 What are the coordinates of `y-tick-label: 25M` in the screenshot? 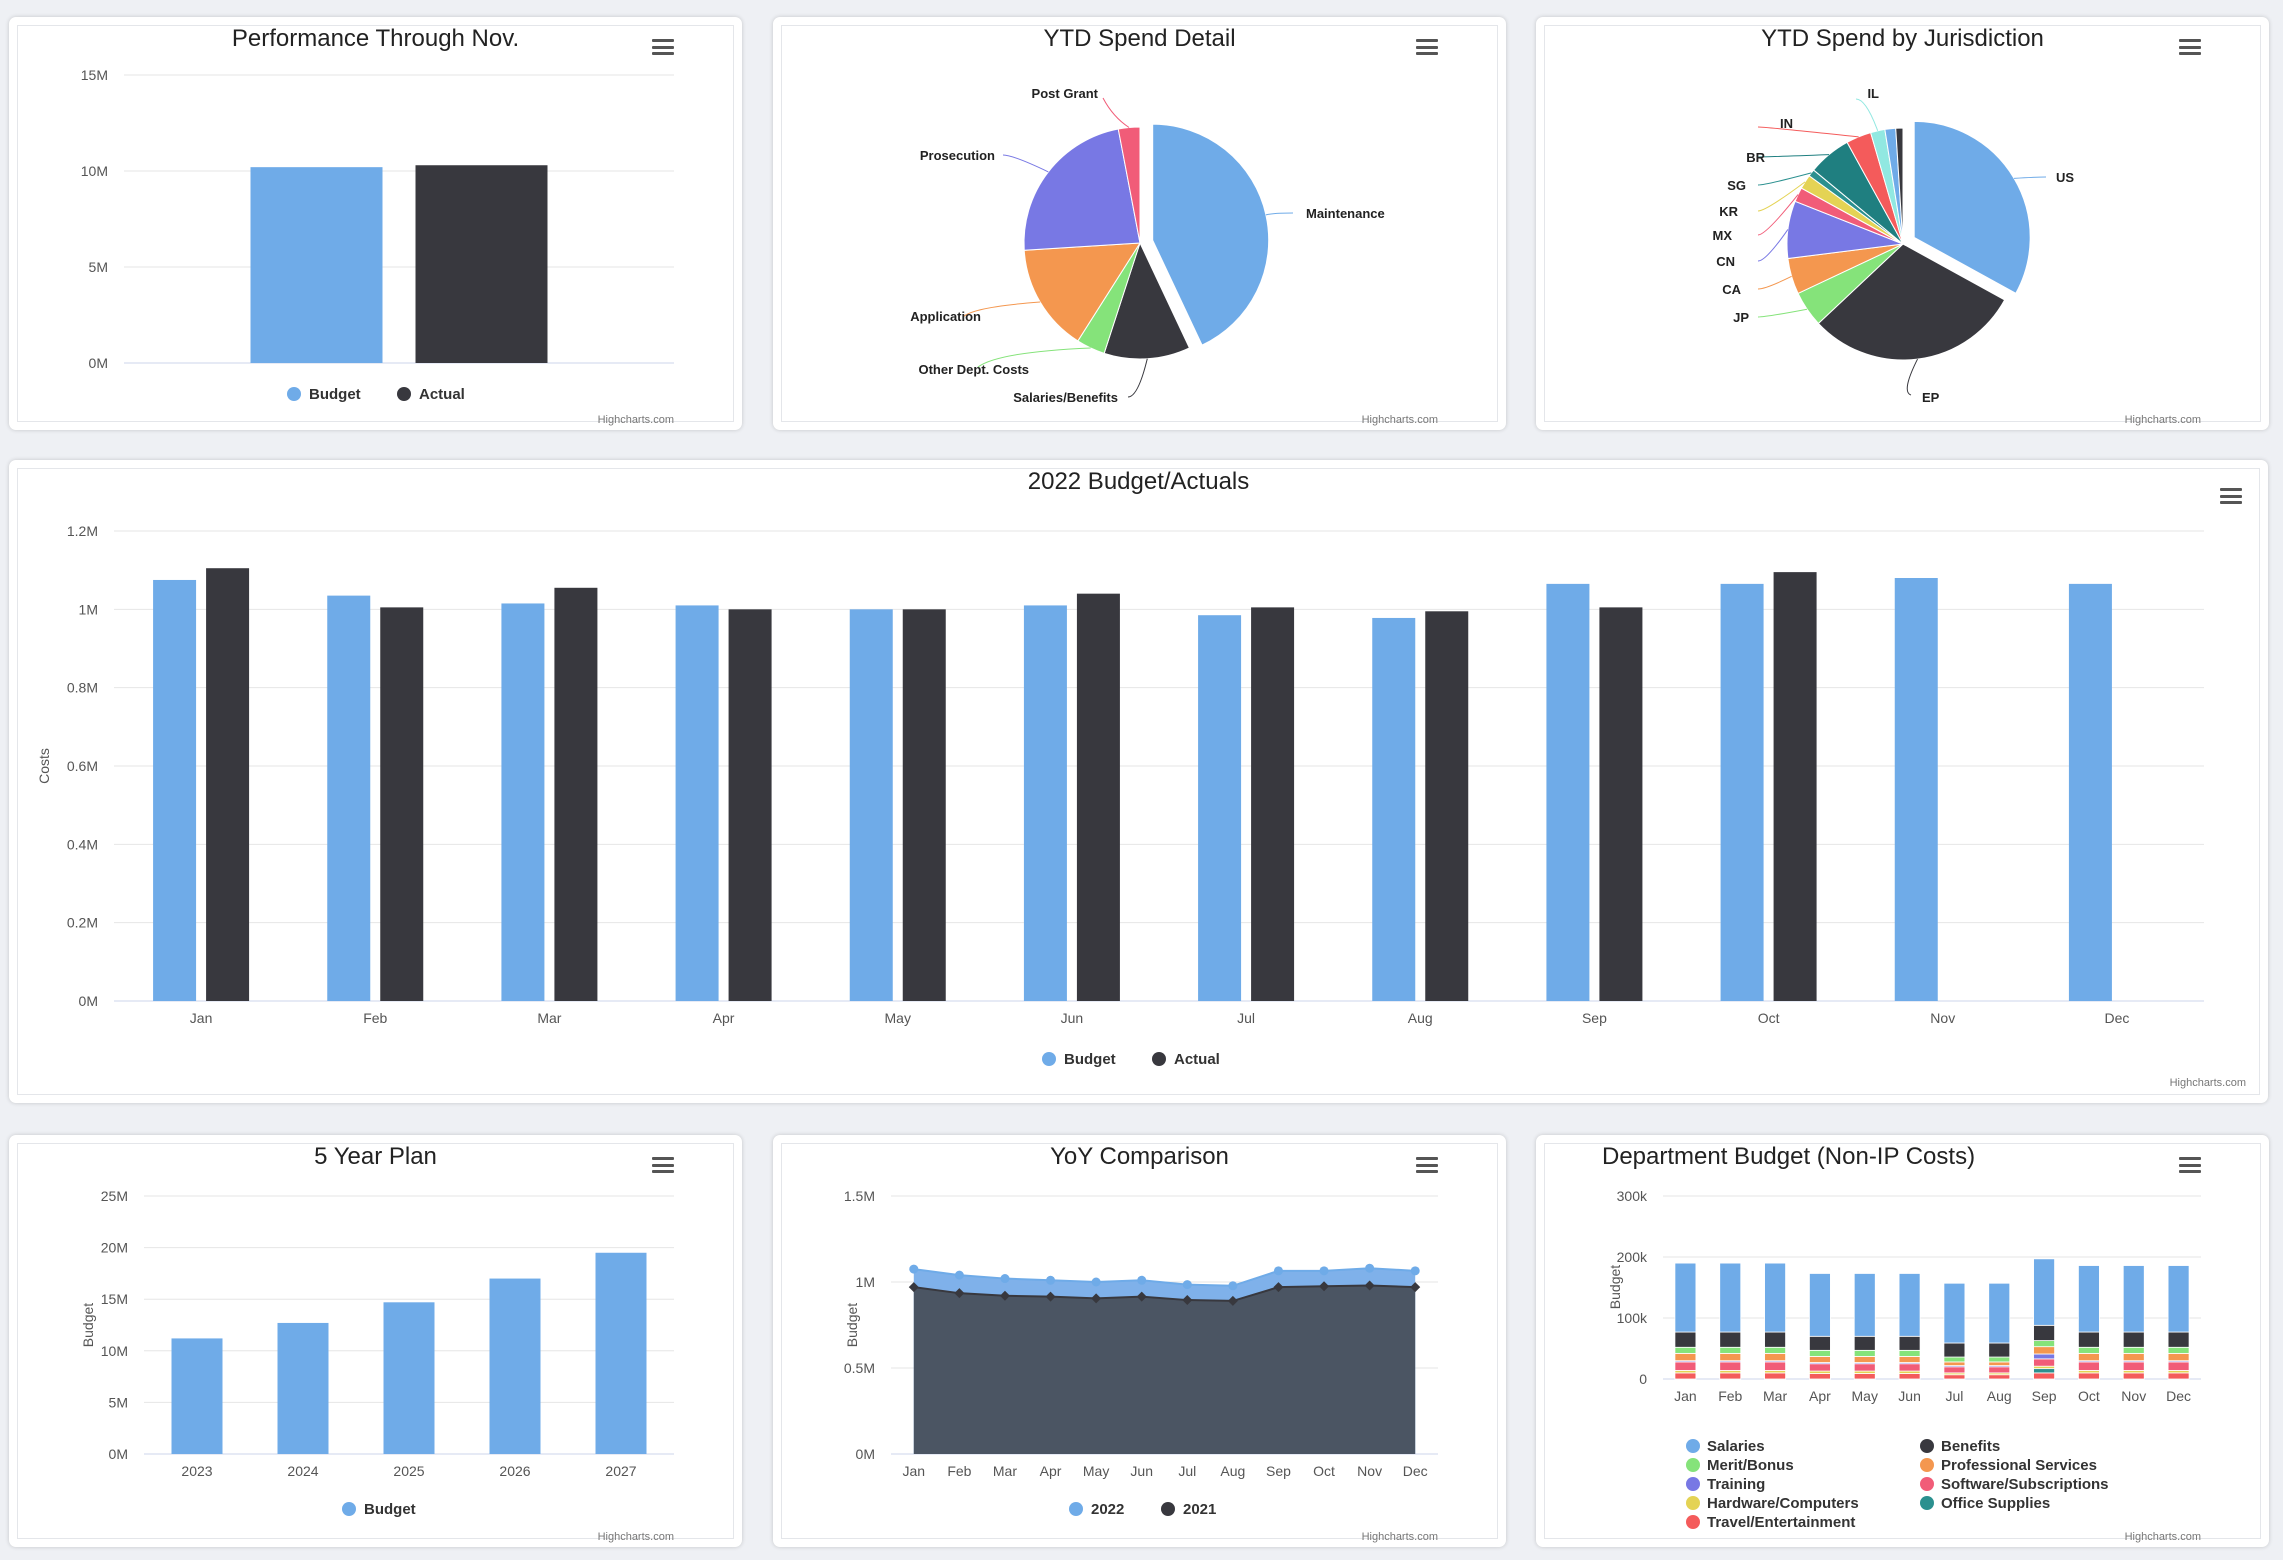 It's located at (114, 1196).